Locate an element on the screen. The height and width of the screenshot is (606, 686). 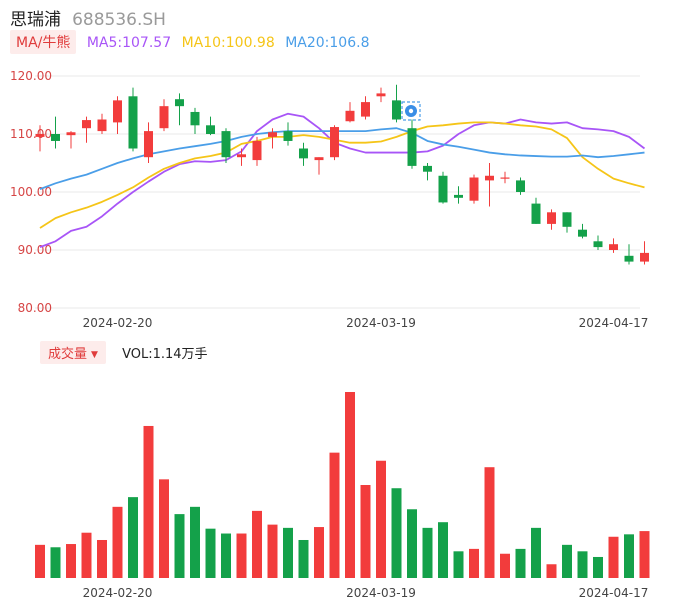
volume-toggle-button: 成交量 ▼ is located at coordinates (73, 352).